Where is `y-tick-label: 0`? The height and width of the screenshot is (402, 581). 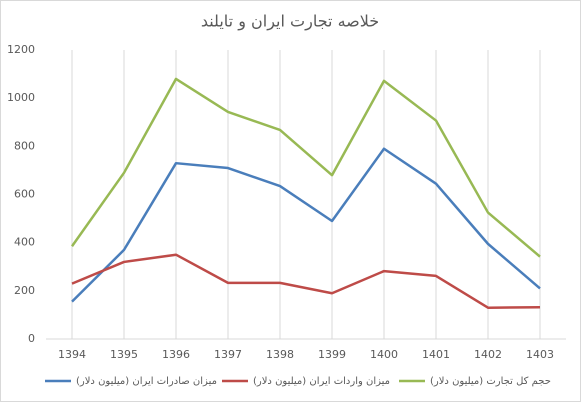 y-tick-label: 0 is located at coordinates (31, 338).